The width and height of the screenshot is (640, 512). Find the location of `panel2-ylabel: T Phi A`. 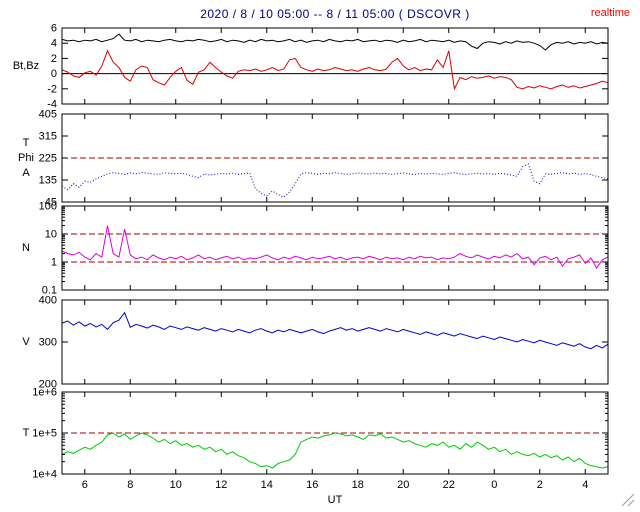

panel2-ylabel: T Phi A is located at coordinates (26, 158).